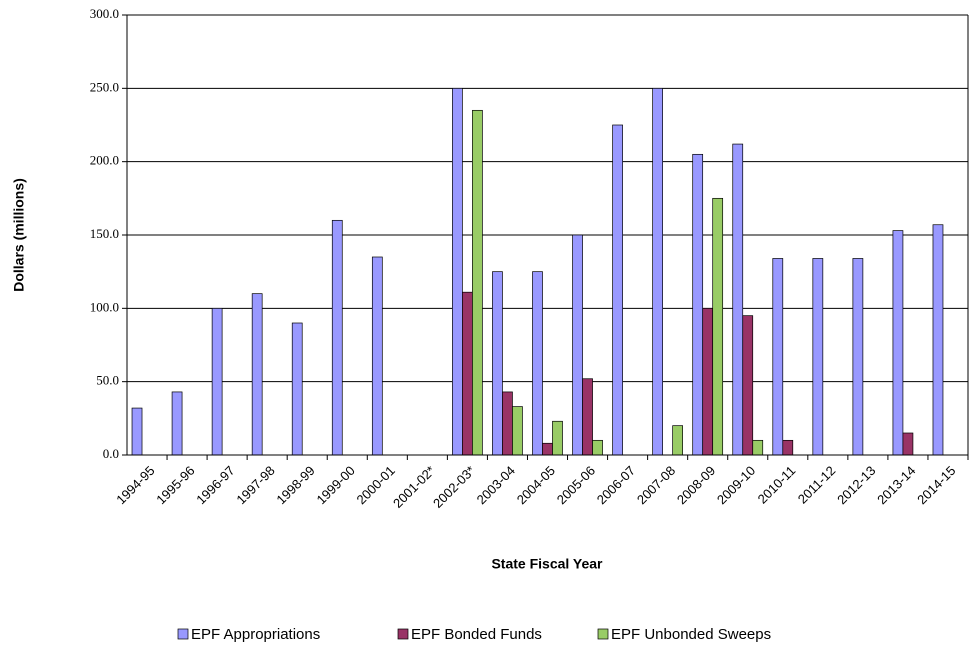 This screenshot has height=647, width=979. What do you see at coordinates (104, 233) in the screenshot?
I see `y-tick-label: 150.0` at bounding box center [104, 233].